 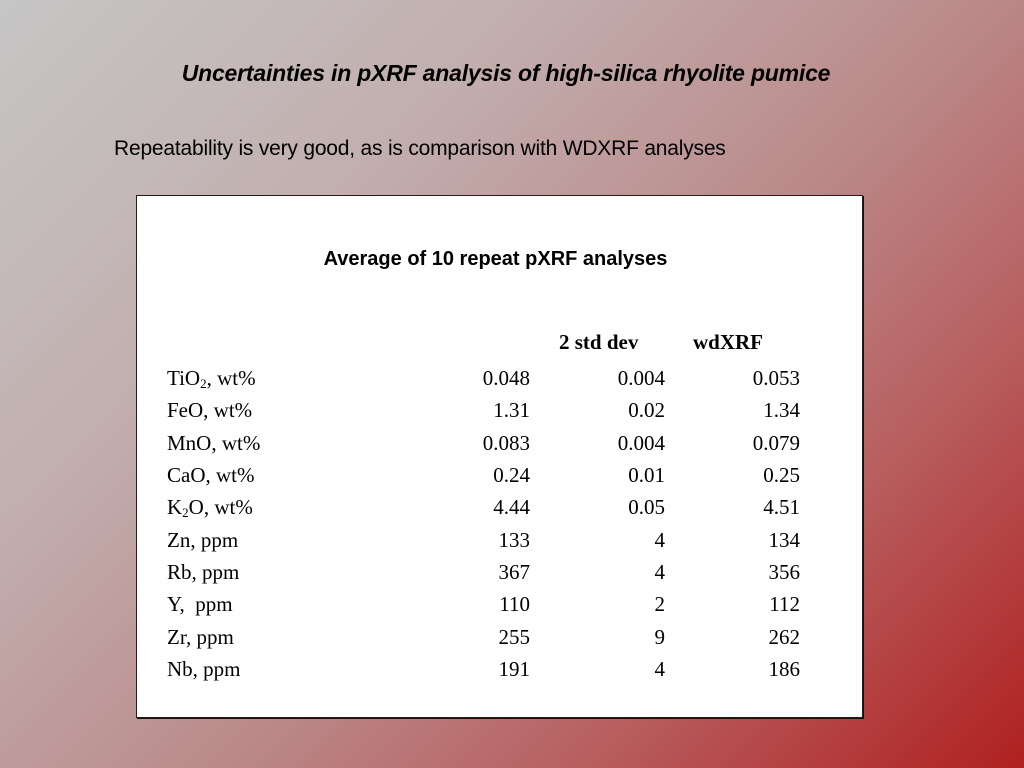 I want to click on table-row: Rb, ppm 367 4 356, so click(x=483, y=572).